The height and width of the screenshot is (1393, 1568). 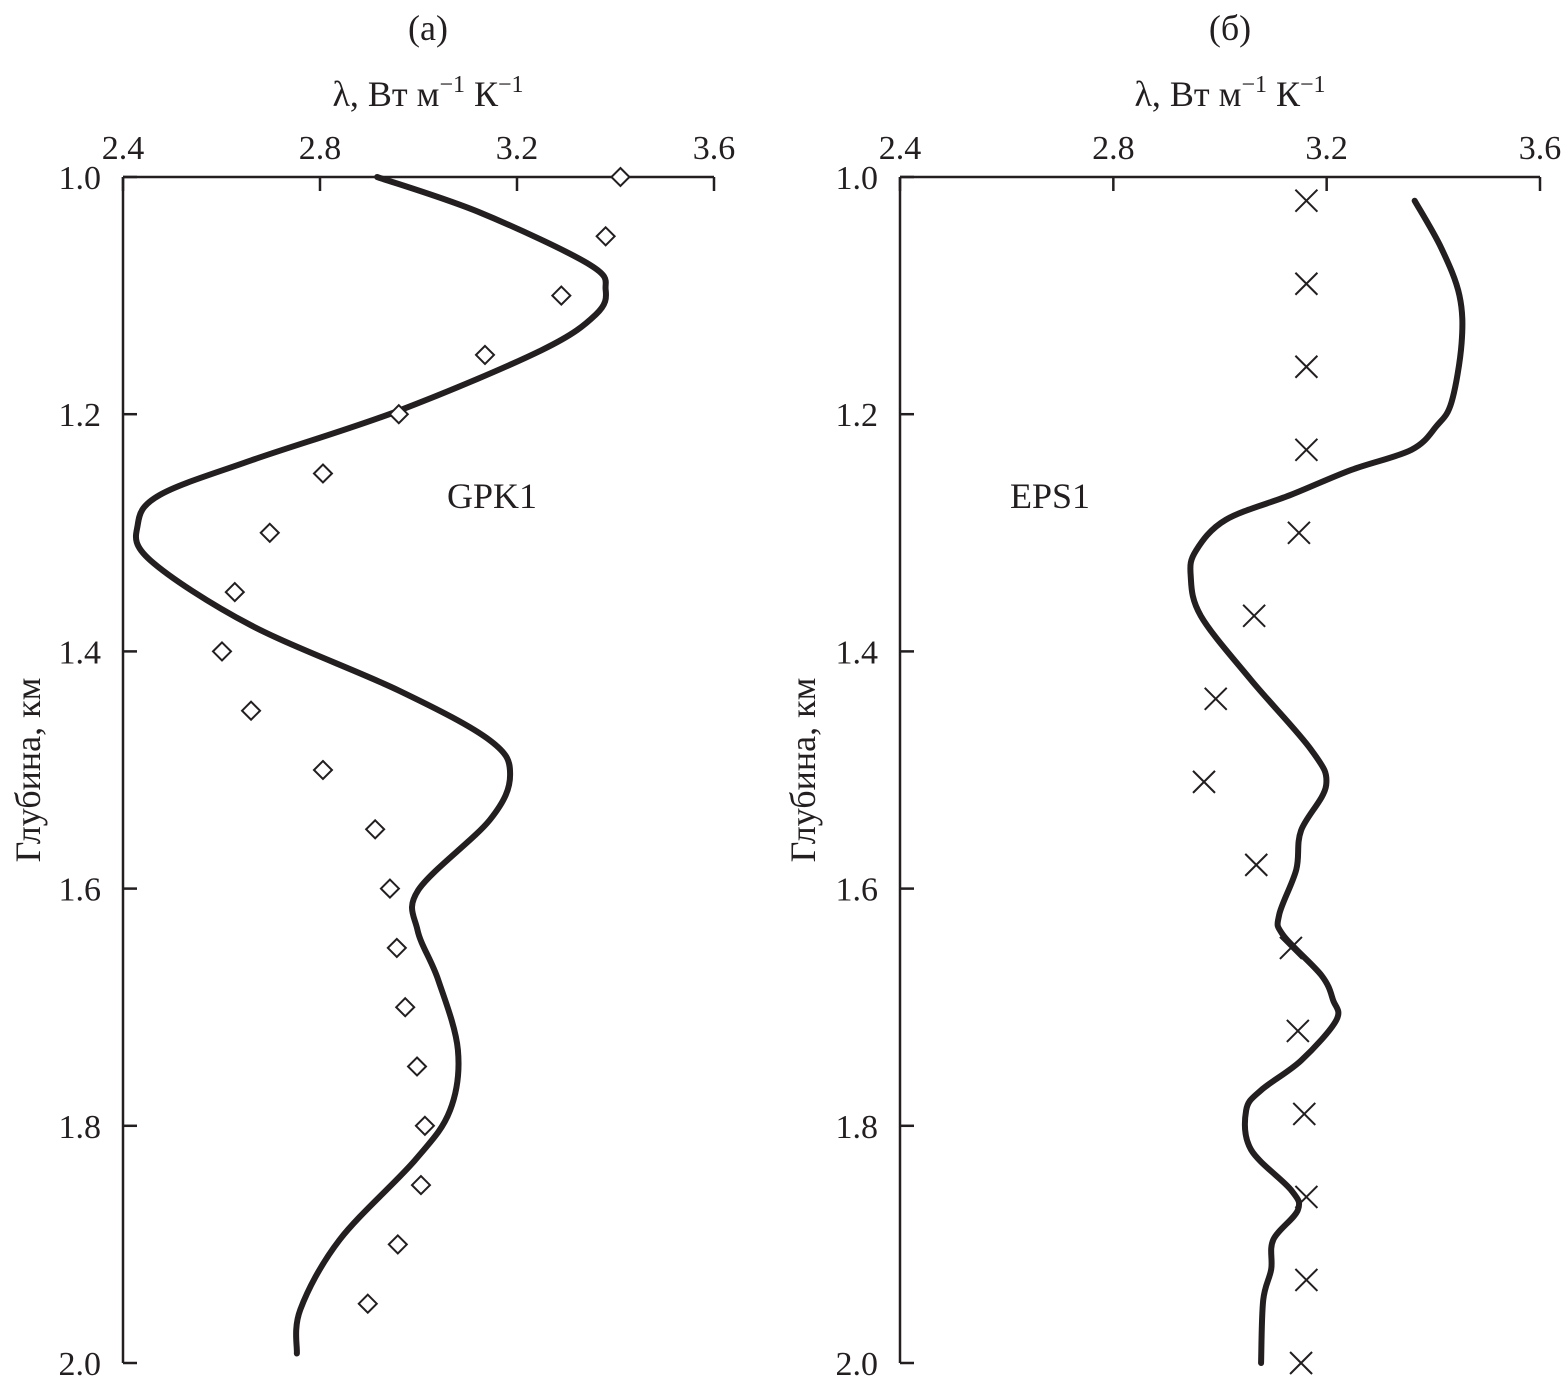 What do you see at coordinates (428, 28) in the screenshot?
I see `panel-label: (a)` at bounding box center [428, 28].